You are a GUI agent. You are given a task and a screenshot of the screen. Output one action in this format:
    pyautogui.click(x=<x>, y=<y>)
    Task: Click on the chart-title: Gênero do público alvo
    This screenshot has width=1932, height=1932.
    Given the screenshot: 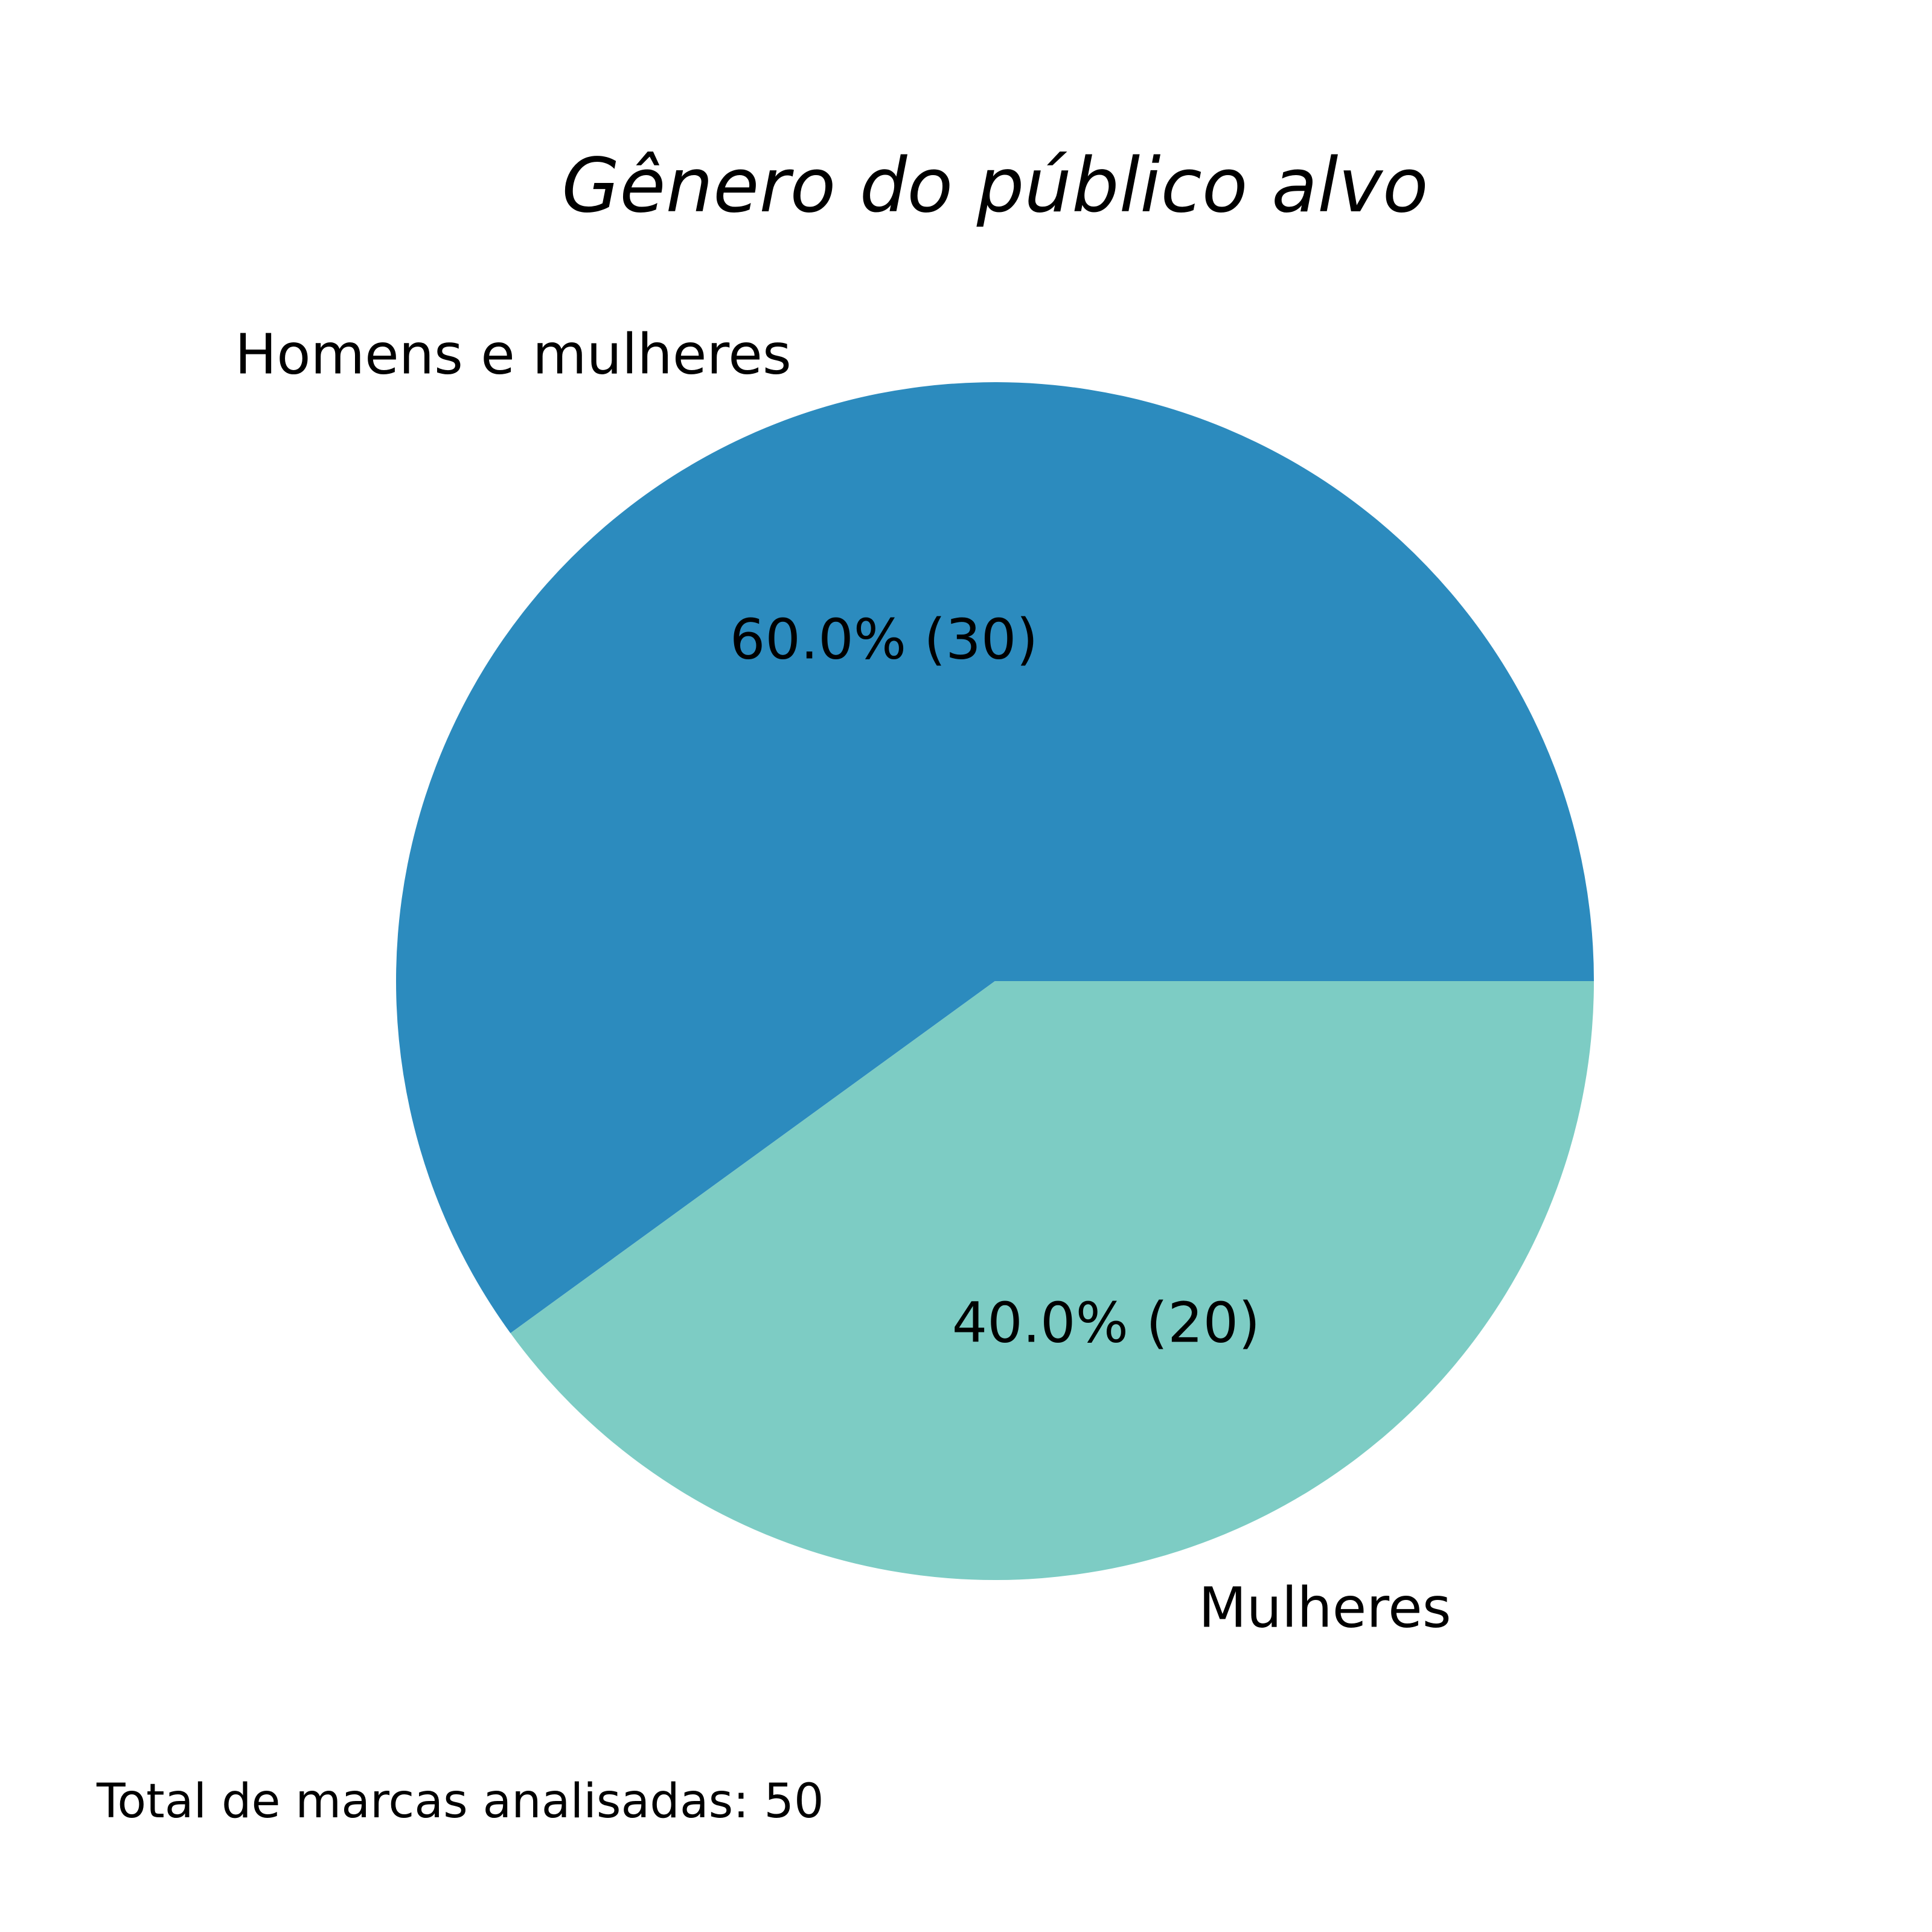 What is the action you would take?
    pyautogui.click(x=994, y=186)
    